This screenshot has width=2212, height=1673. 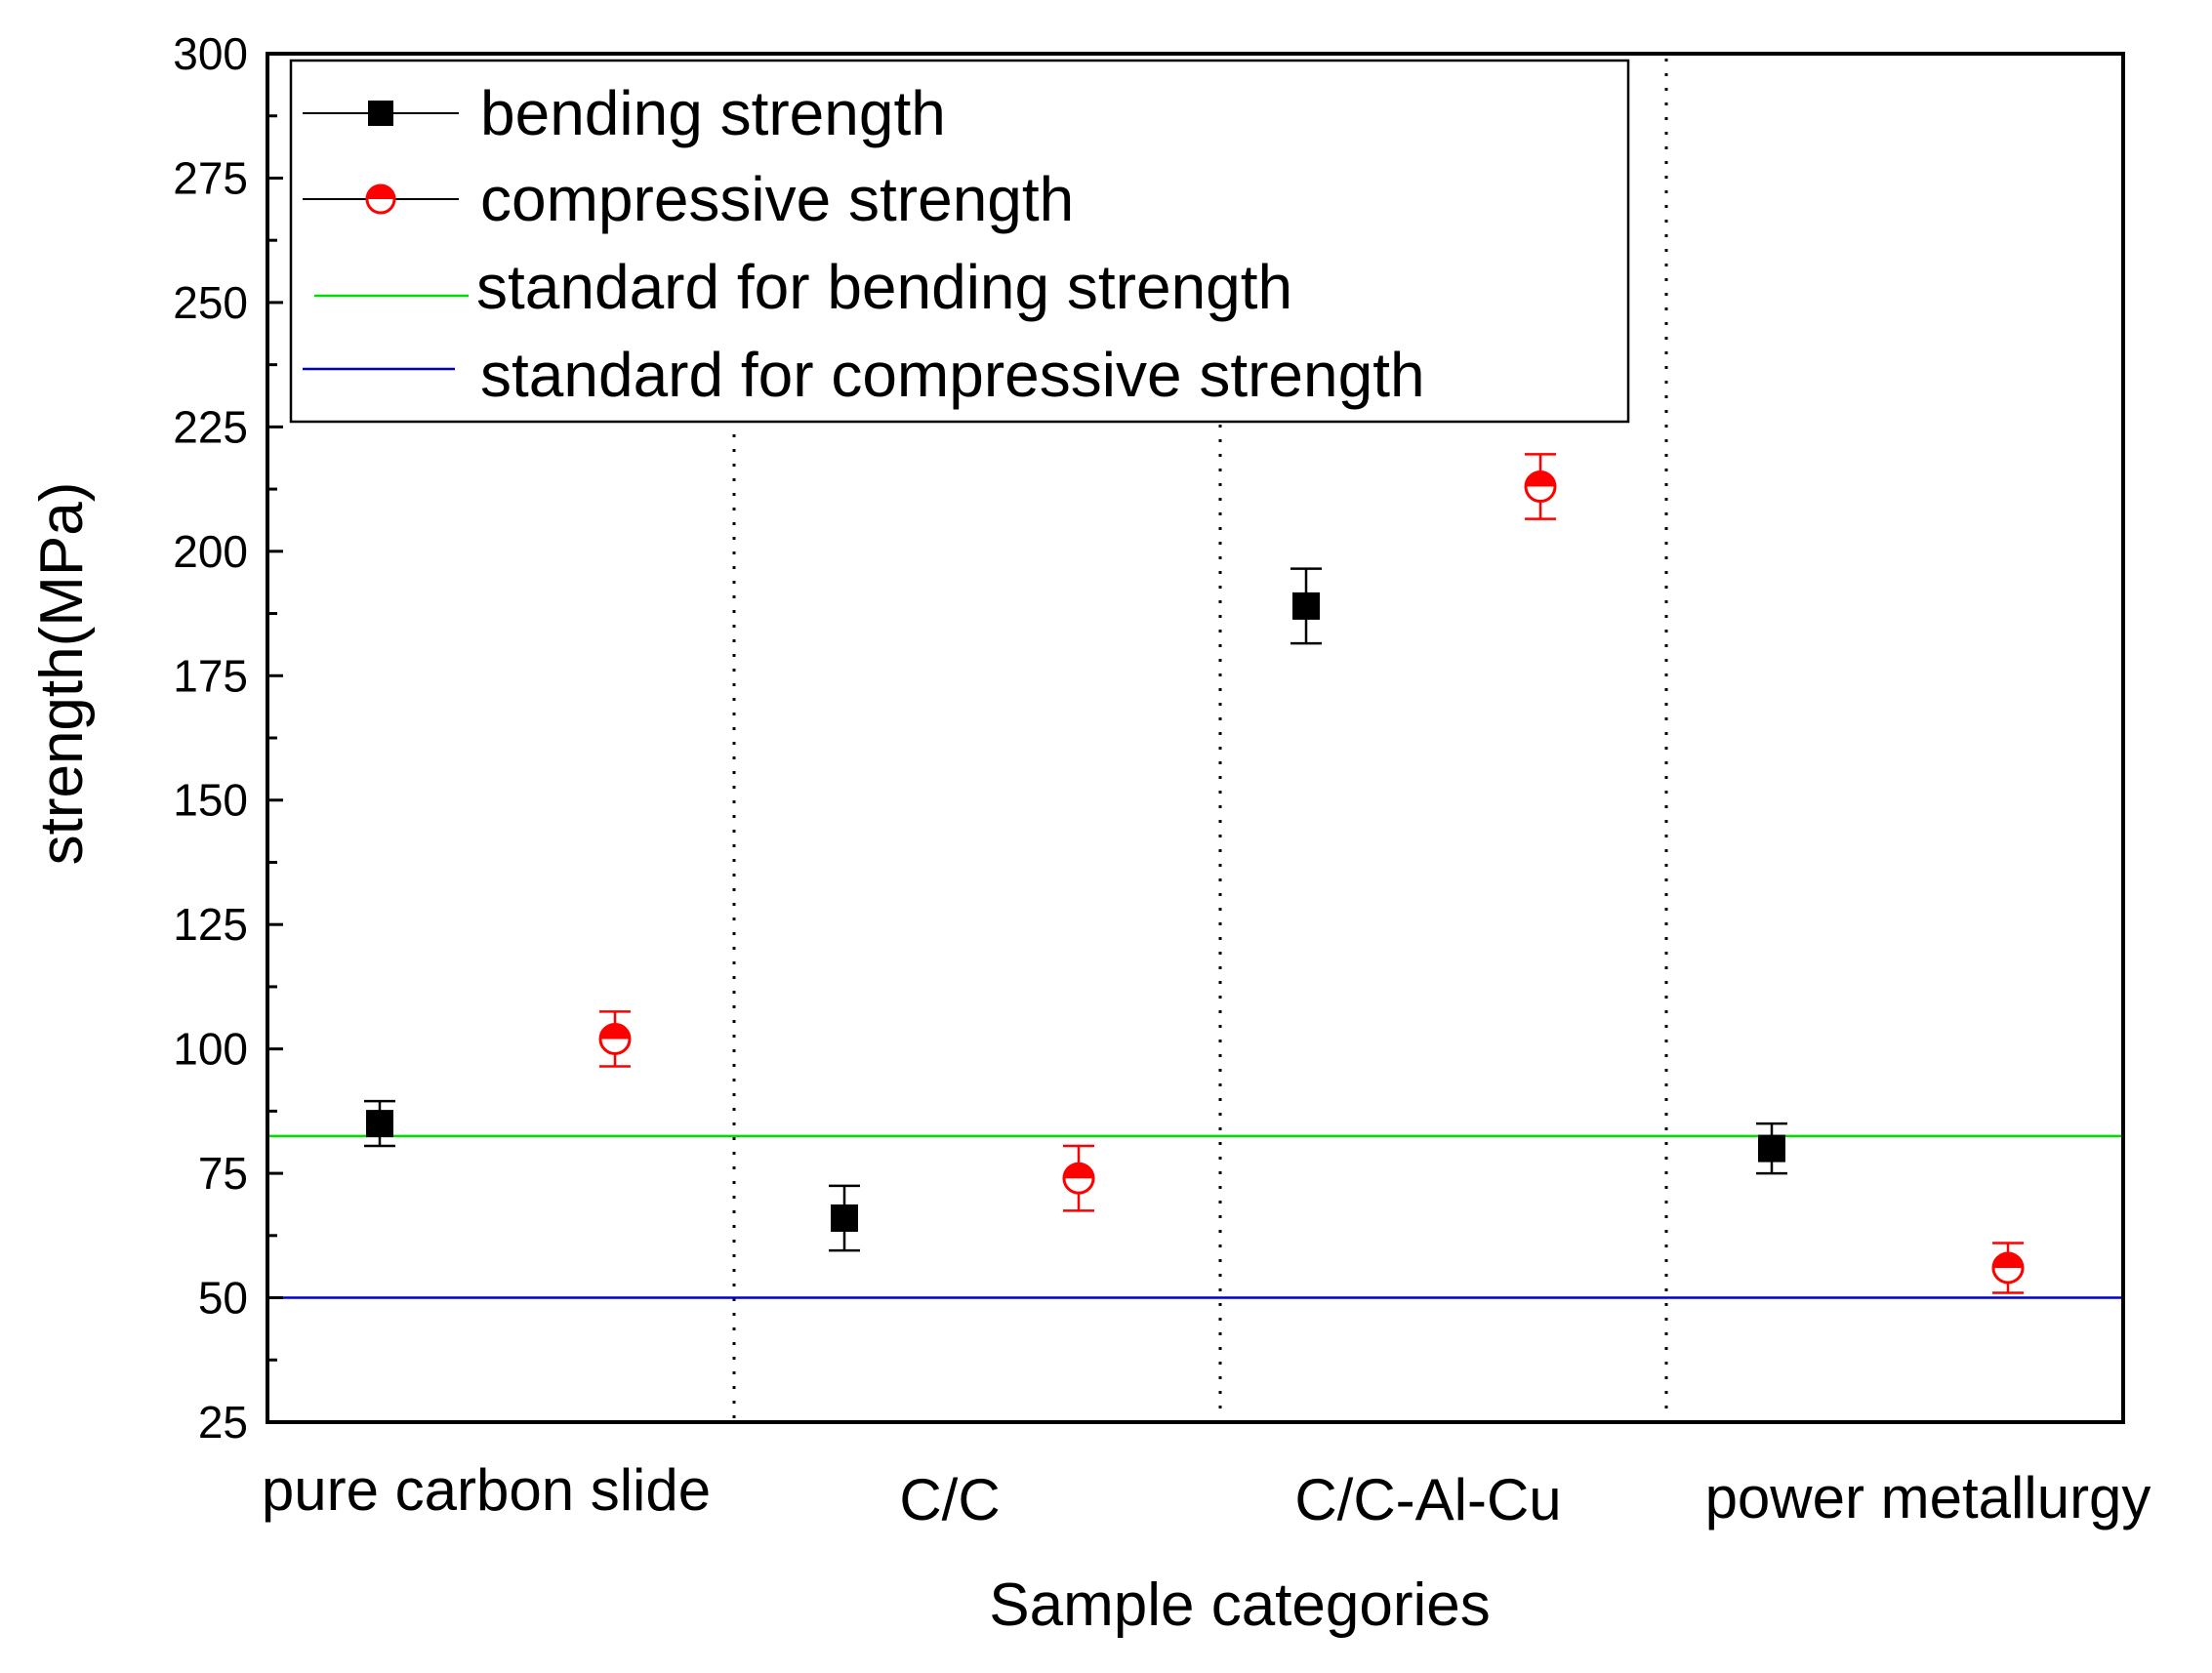 I want to click on reference-lines, so click(x=1195, y=1216).